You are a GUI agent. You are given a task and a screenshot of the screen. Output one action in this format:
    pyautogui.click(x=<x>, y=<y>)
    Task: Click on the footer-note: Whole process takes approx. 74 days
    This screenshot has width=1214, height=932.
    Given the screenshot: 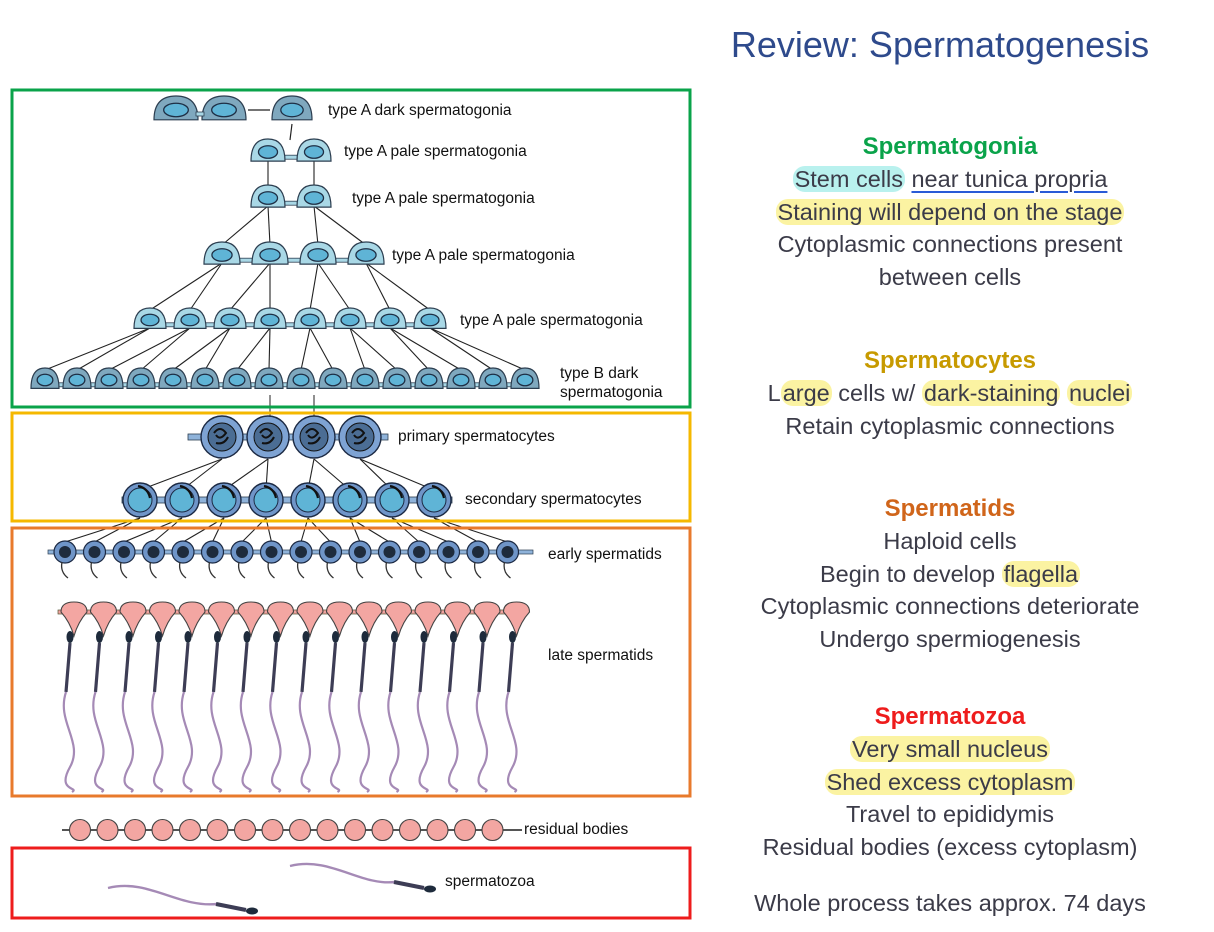 What is the action you would take?
    pyautogui.click(x=950, y=903)
    